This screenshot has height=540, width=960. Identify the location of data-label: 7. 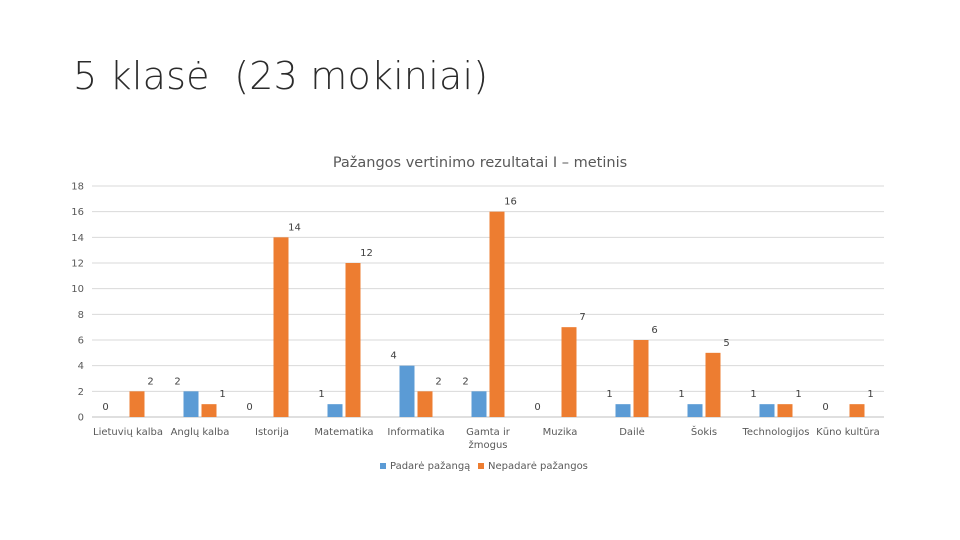
(582, 317).